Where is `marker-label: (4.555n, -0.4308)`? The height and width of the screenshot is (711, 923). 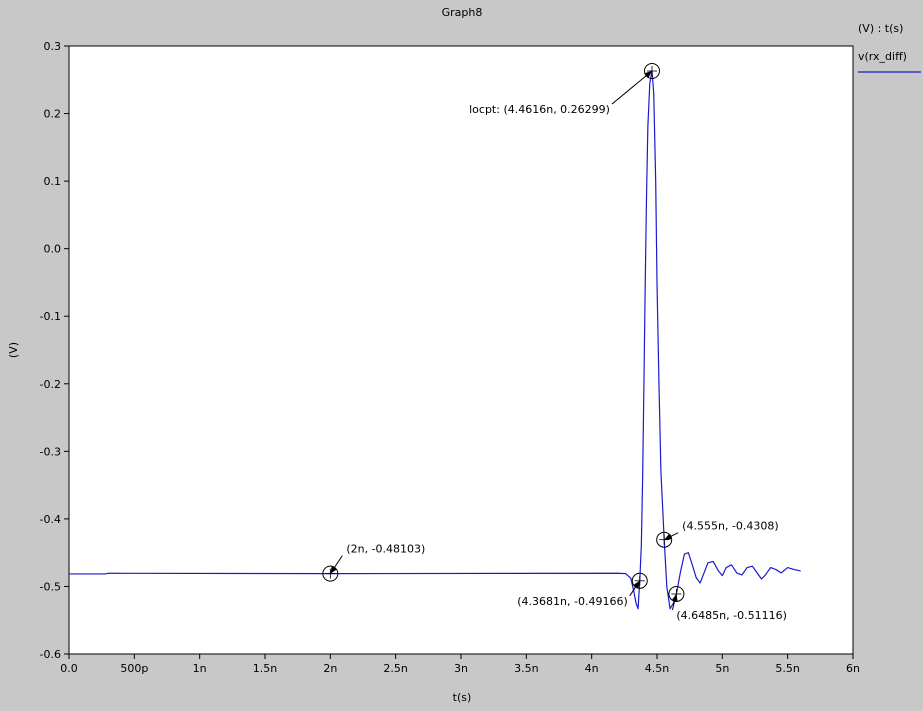 marker-label: (4.555n, -0.4308) is located at coordinates (730, 526).